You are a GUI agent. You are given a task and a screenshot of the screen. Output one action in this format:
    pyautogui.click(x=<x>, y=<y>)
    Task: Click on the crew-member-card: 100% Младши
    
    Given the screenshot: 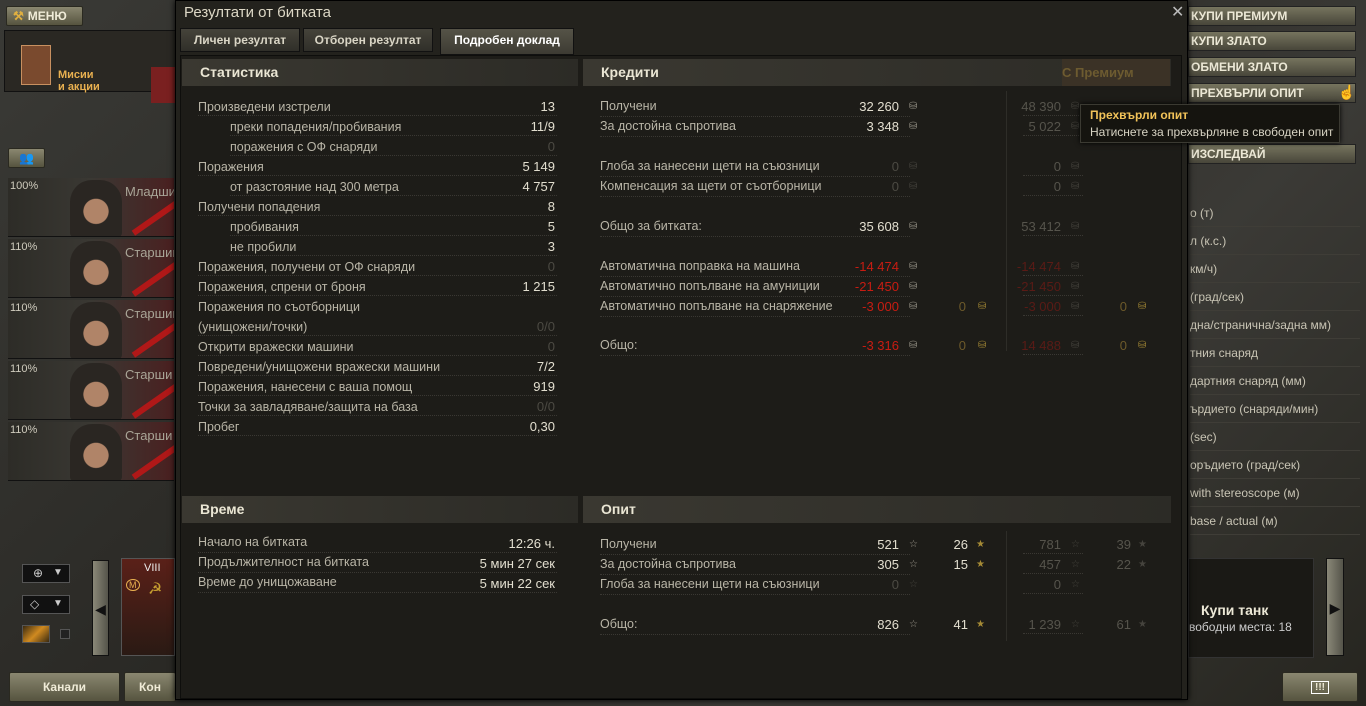 What is the action you would take?
    pyautogui.click(x=91, y=207)
    